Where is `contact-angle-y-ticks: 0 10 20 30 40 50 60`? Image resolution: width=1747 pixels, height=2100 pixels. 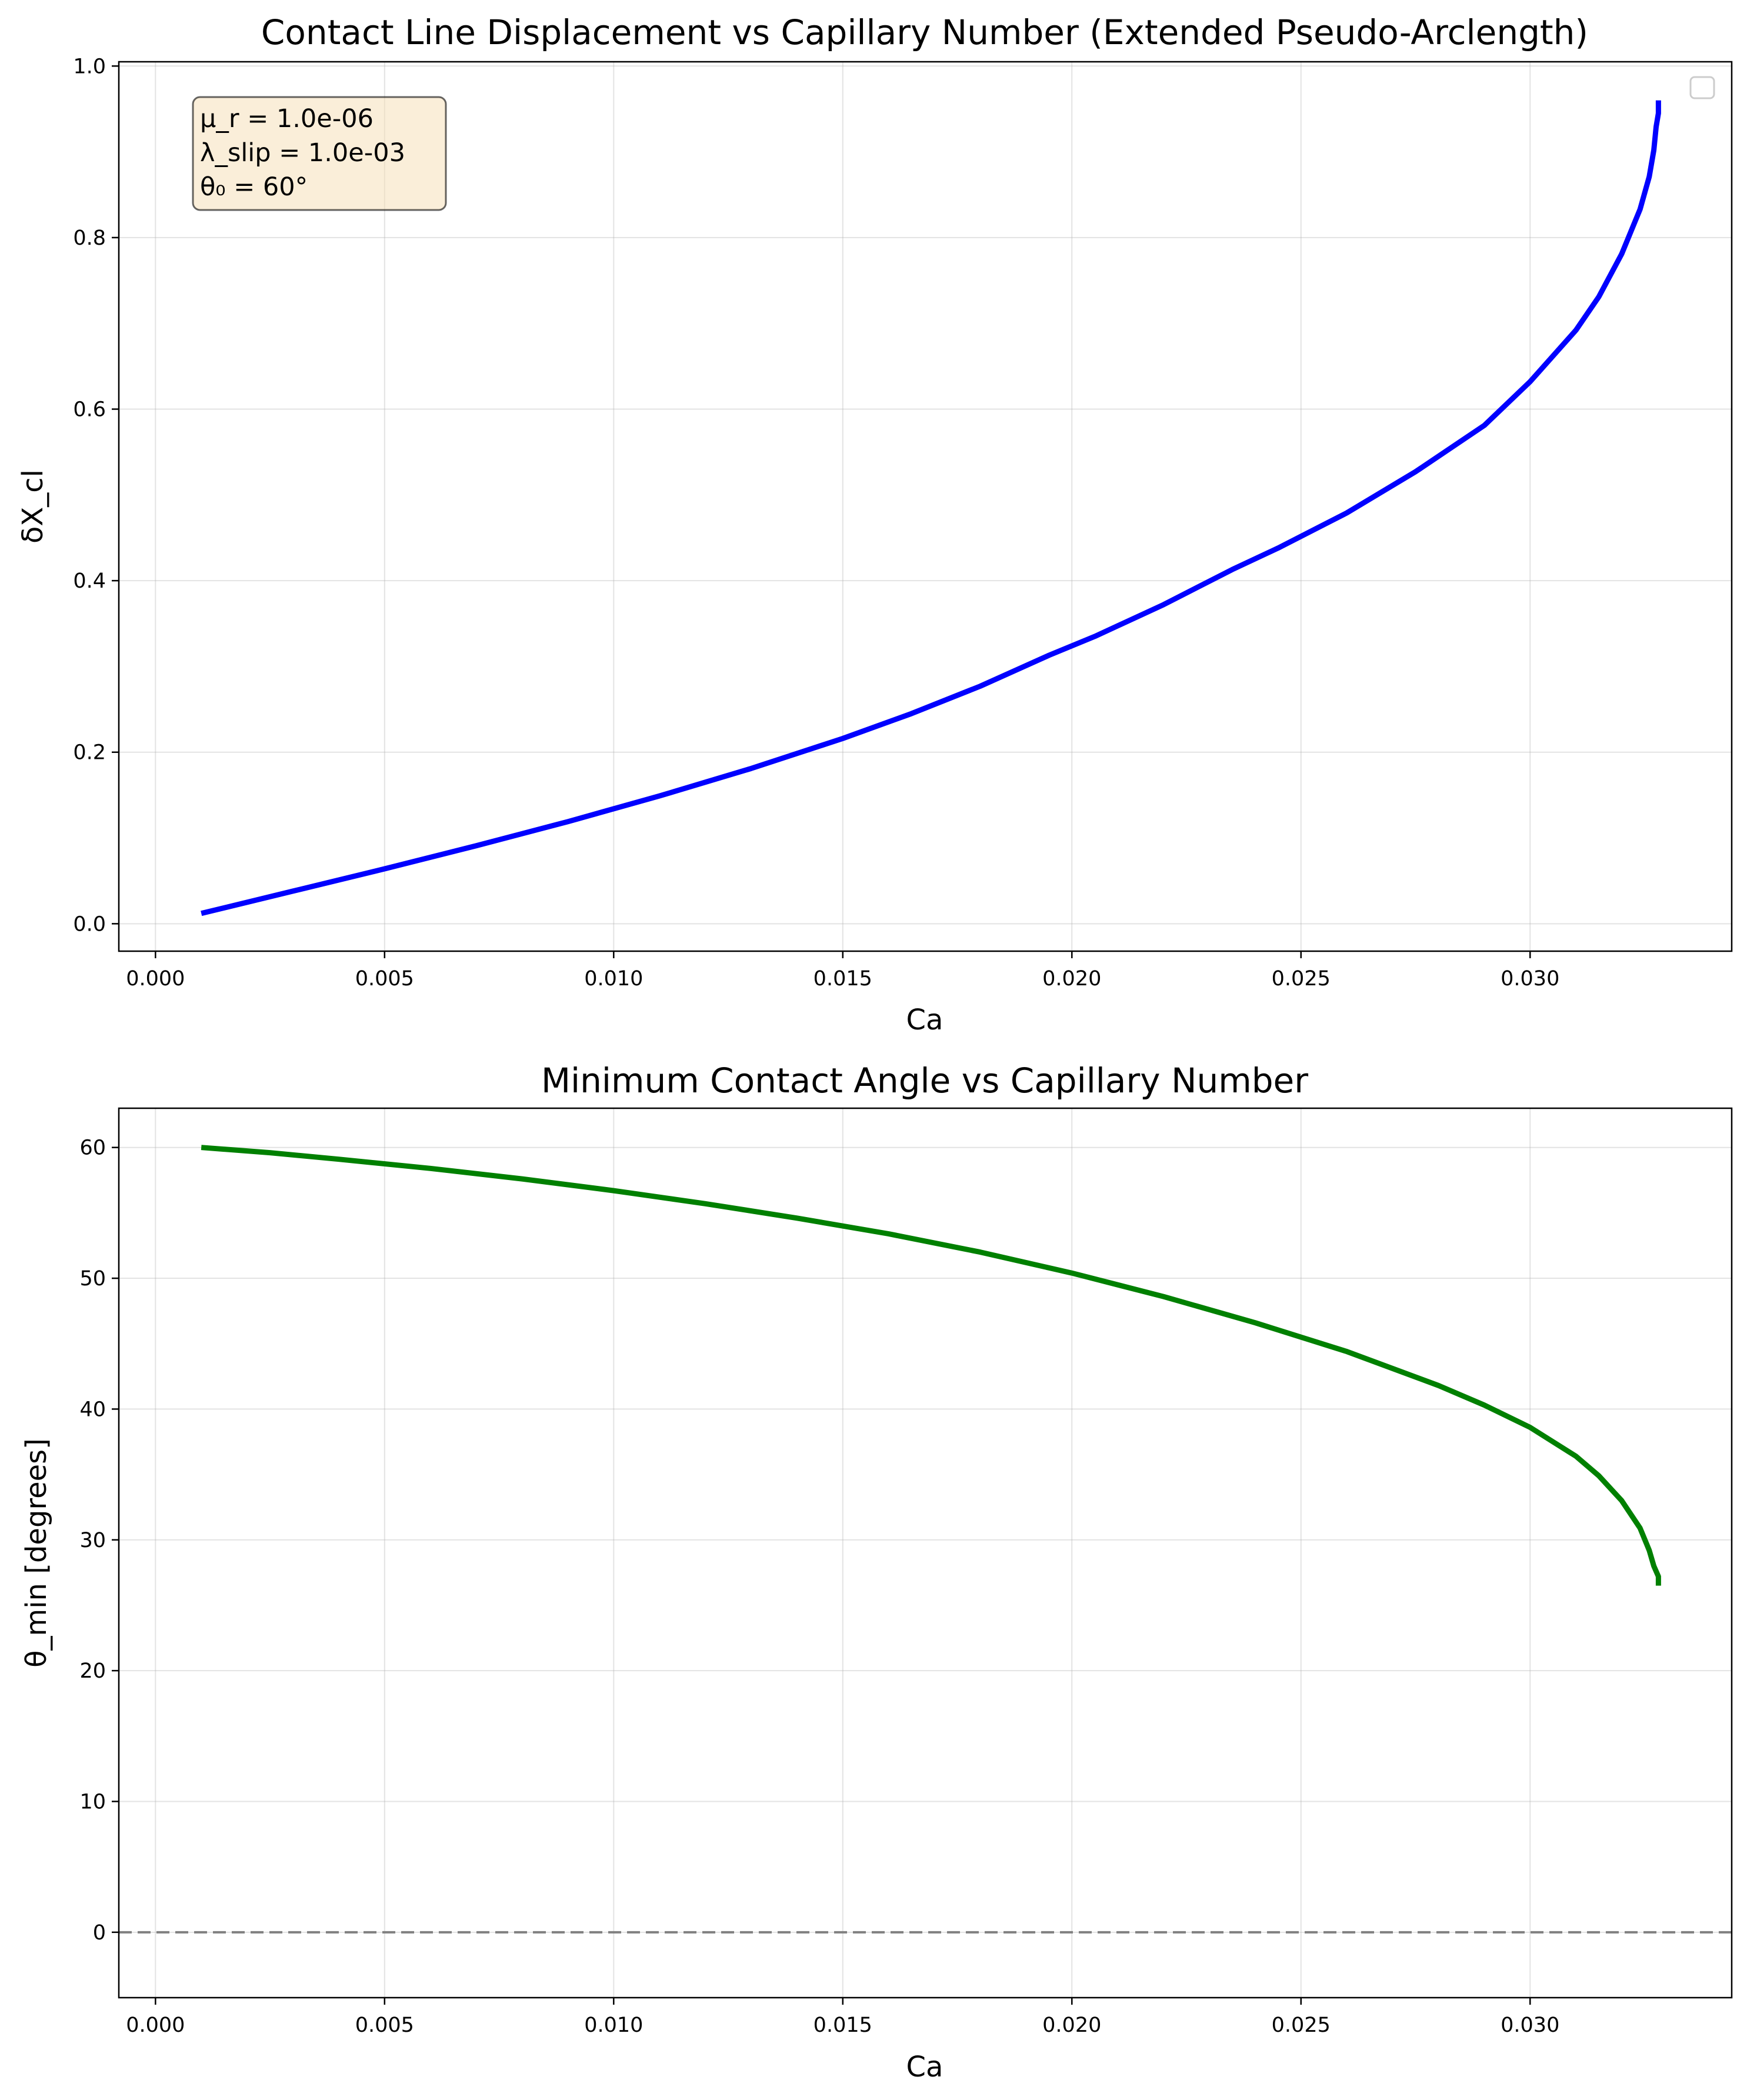
contact-angle-y-ticks: 0 10 20 30 40 50 60 is located at coordinates (99, 1540).